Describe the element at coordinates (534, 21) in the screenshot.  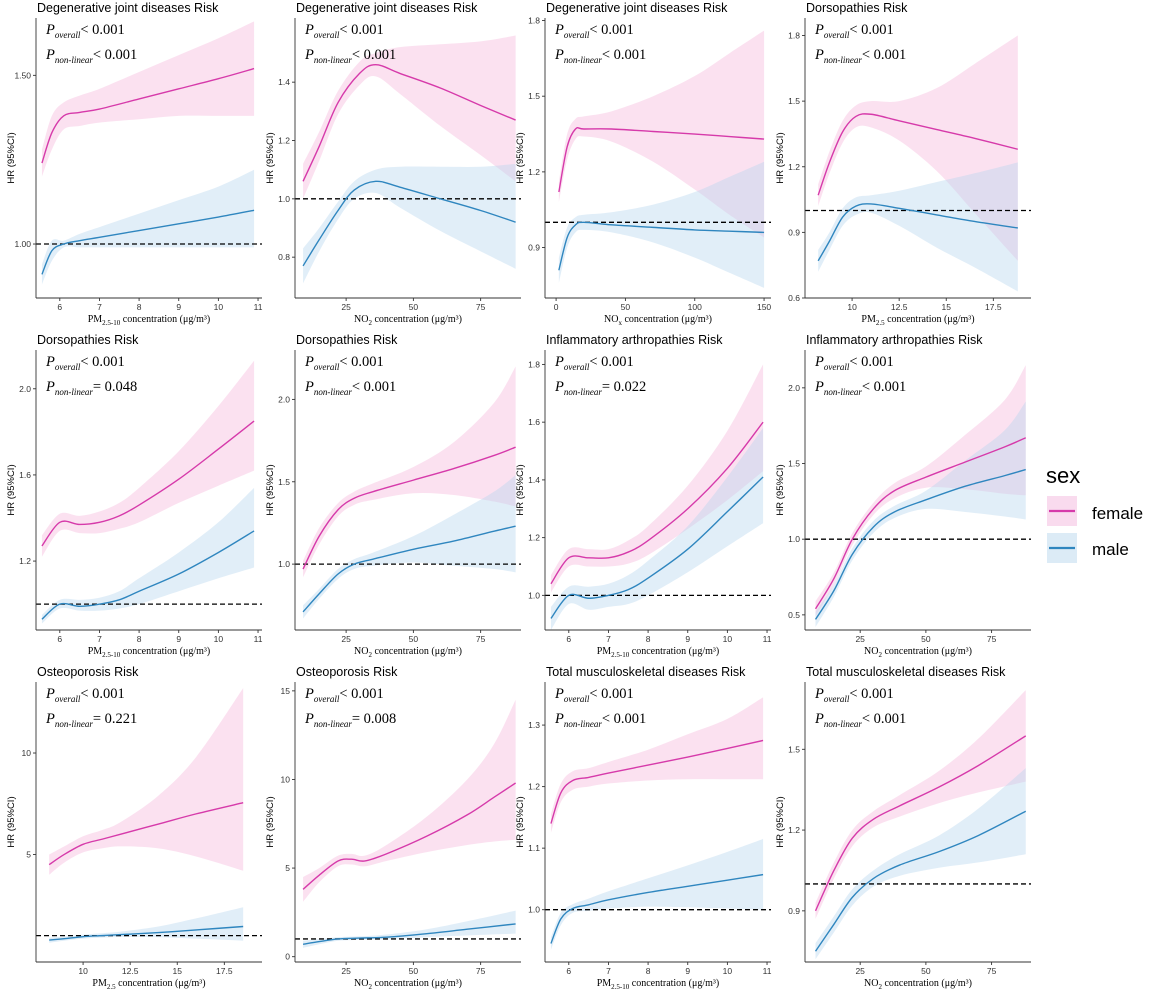
I see `y-tick-label: 1.8` at that location.